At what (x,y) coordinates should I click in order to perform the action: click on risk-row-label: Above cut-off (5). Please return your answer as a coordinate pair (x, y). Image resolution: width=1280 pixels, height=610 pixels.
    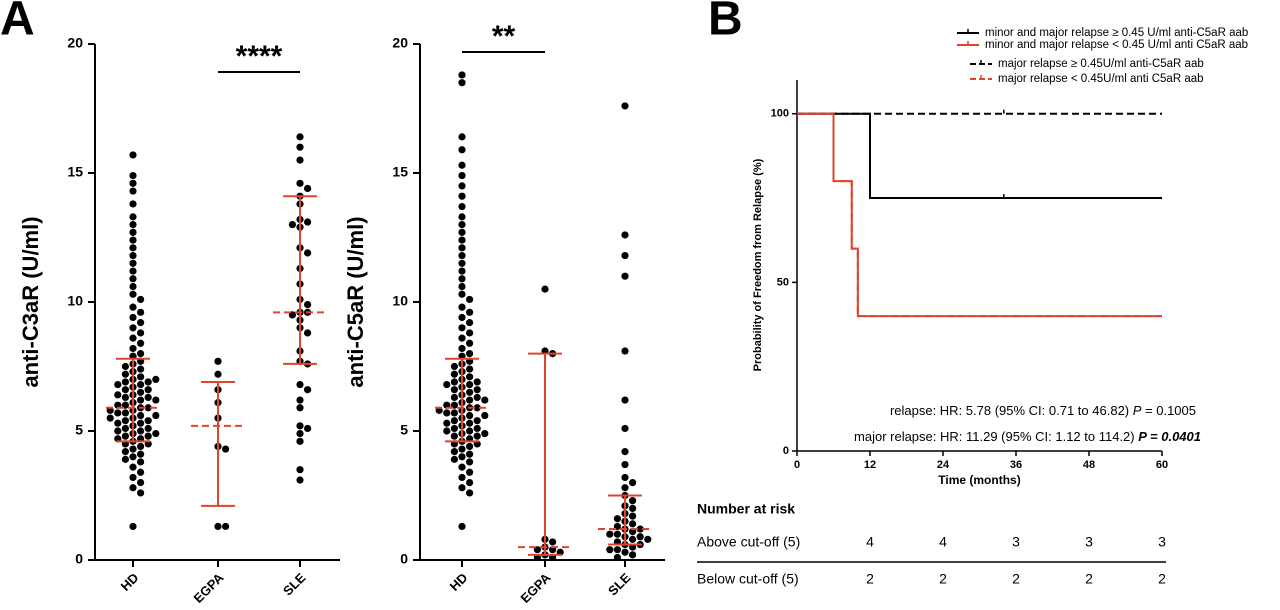
    Looking at the image, I should click on (748, 542).